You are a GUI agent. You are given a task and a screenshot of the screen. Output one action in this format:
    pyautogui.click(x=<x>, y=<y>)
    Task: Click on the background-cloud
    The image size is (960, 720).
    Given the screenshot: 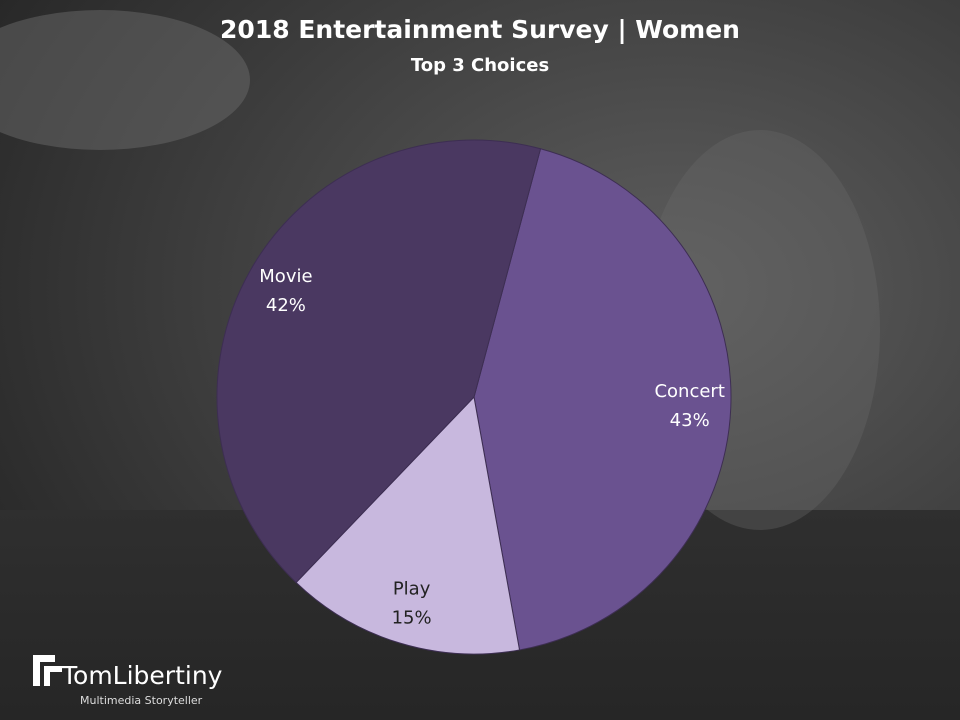 What is the action you would take?
    pyautogui.click(x=125, y=80)
    